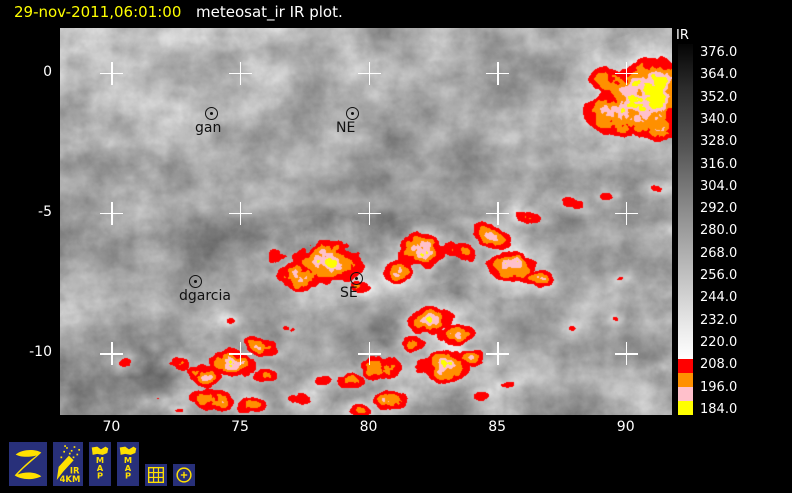 The width and height of the screenshot is (792, 493). What do you see at coordinates (685, 366) in the screenshot?
I see `colorbar-band-red` at bounding box center [685, 366].